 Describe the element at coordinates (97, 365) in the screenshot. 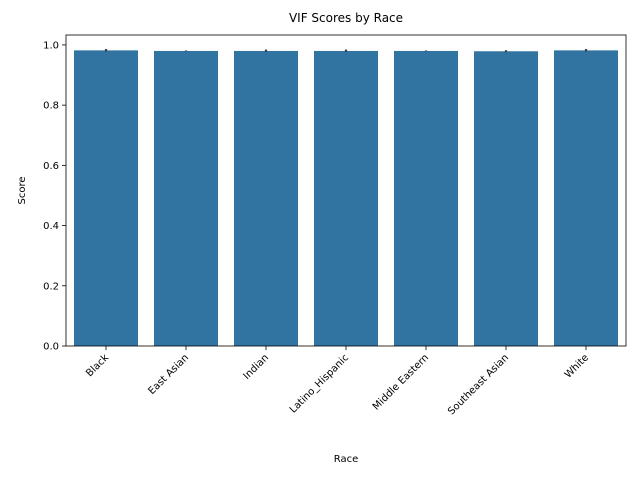

I see `x-tick-label: Black` at that location.